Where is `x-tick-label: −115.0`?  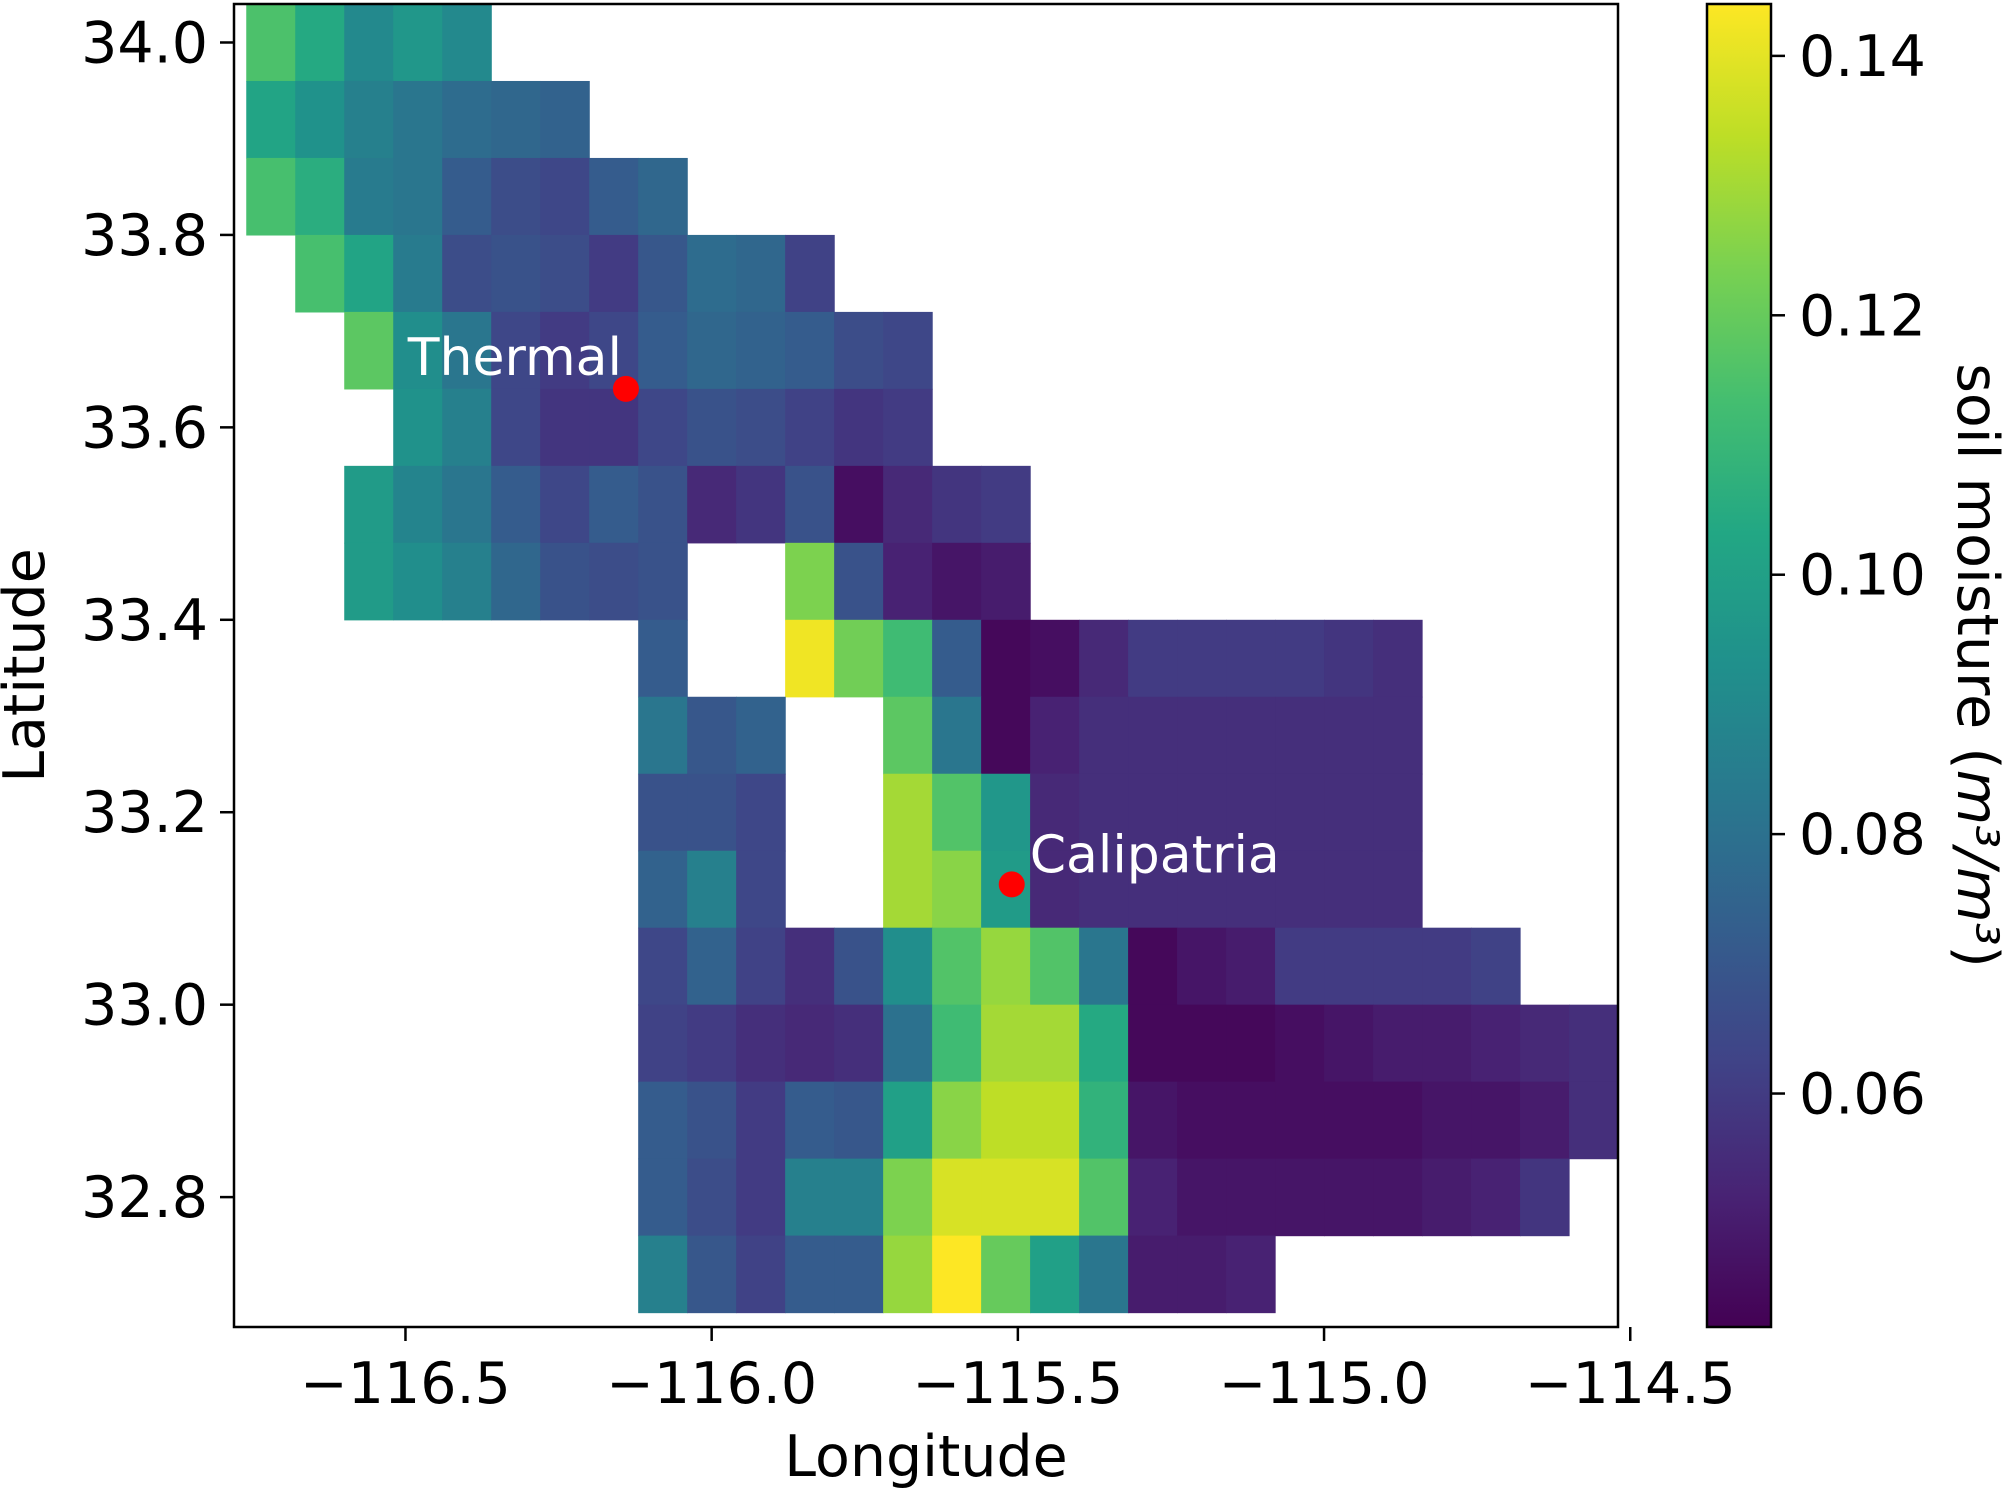 x-tick-label: −115.0 is located at coordinates (1324, 1384).